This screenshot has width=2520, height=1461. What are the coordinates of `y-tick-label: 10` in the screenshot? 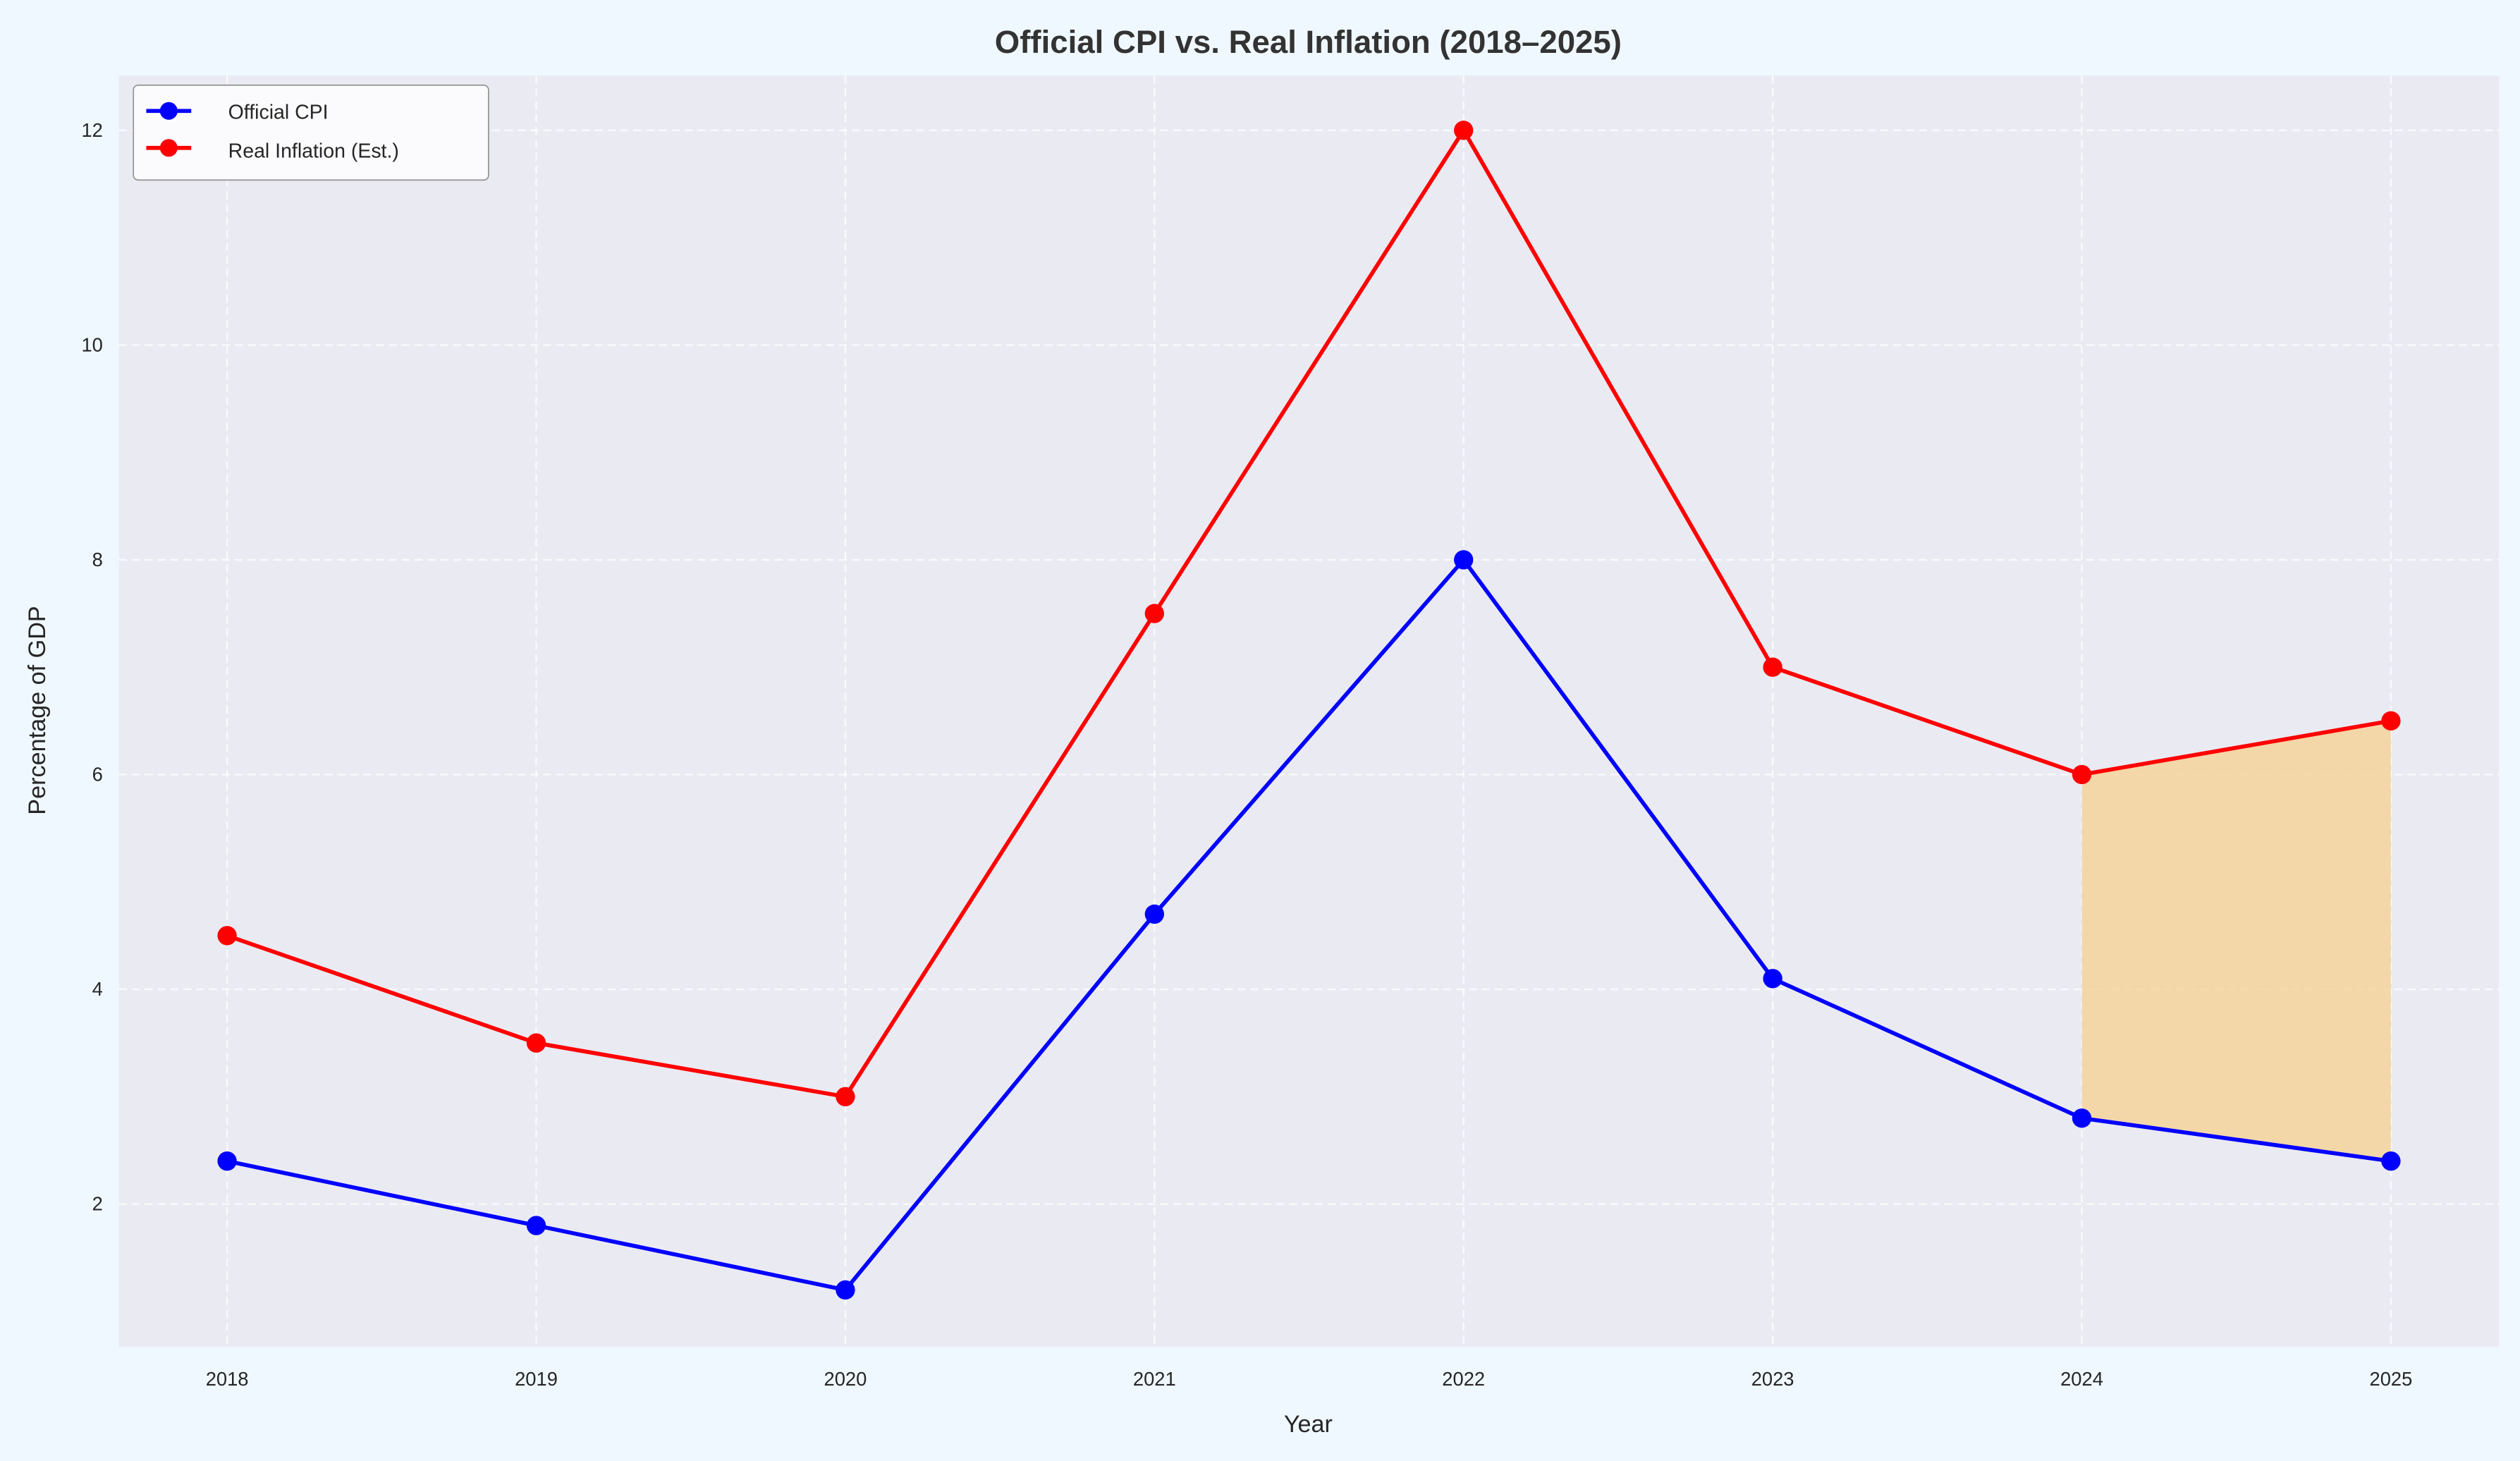 It's located at (92, 345).